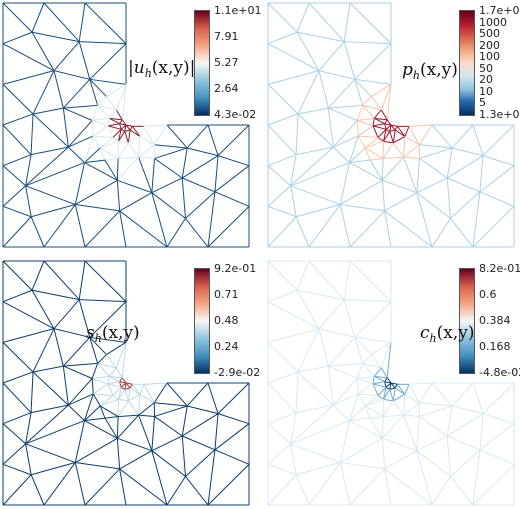 The height and width of the screenshot is (509, 520). Describe the element at coordinates (482, 103) in the screenshot. I see `colorbar-tick-label: 5` at that location.